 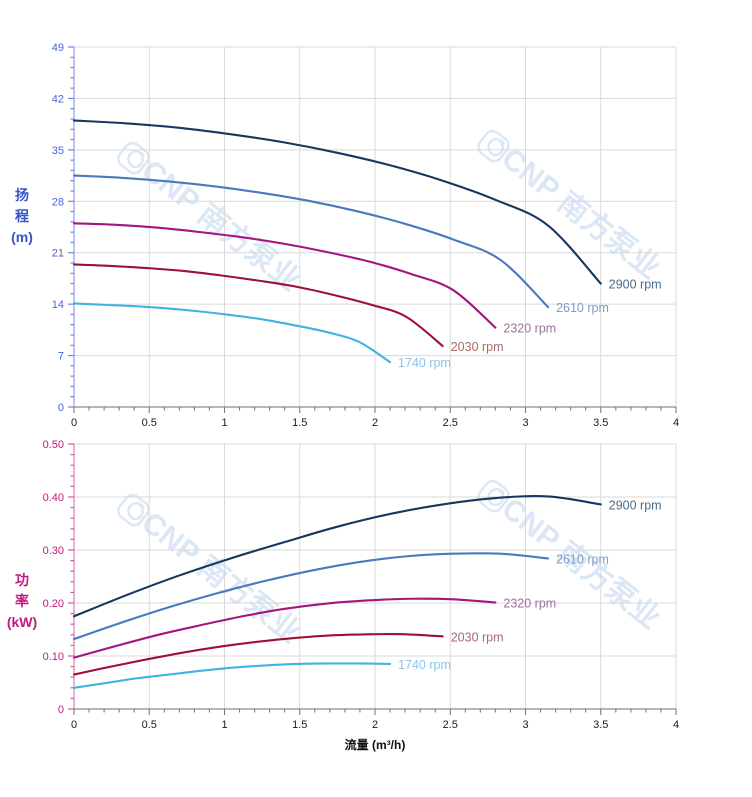 I want to click on y-axis-title-power-curve: 功率 (kW), so click(x=22, y=601).